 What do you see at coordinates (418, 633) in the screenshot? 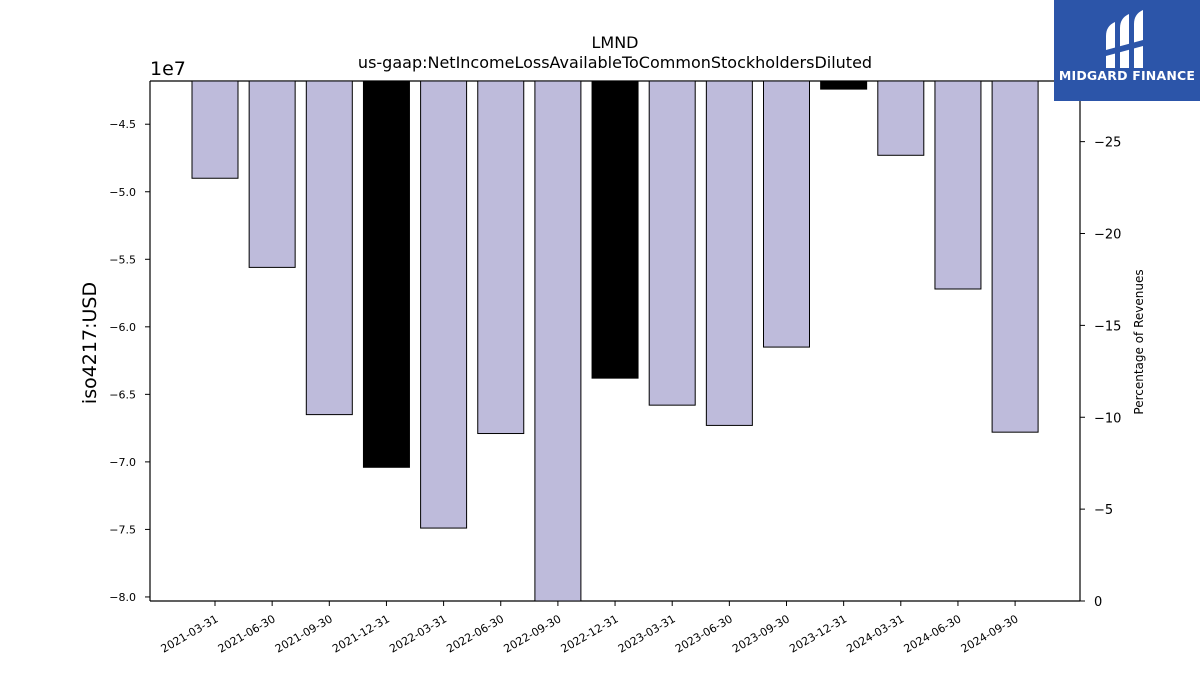
I see `x-tick-label: 2022-03-31` at bounding box center [418, 633].